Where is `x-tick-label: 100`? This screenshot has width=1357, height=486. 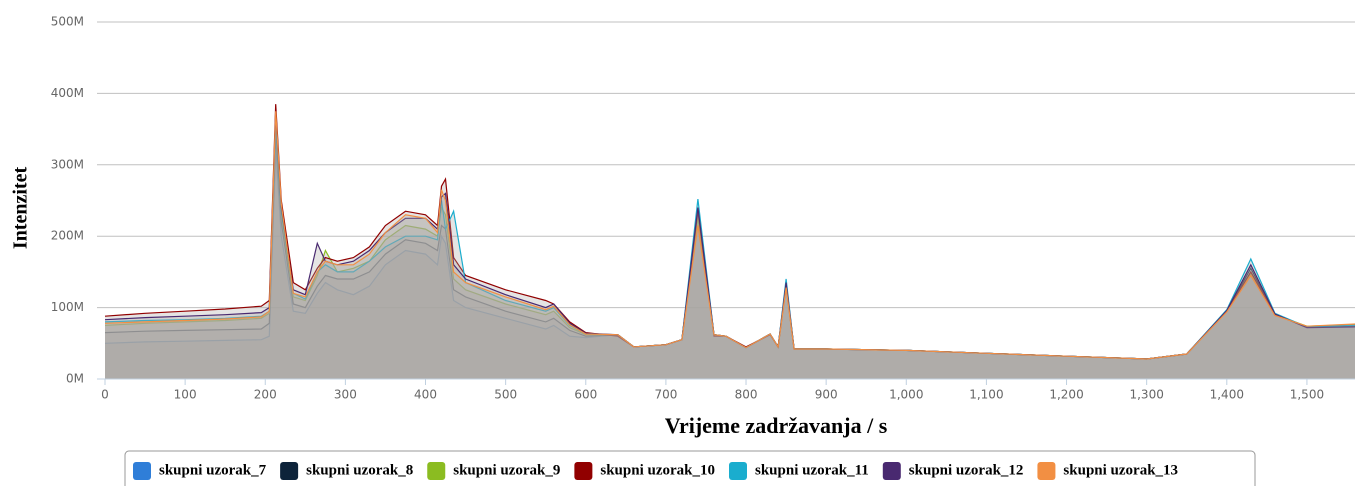
x-tick-label: 100 is located at coordinates (185, 395).